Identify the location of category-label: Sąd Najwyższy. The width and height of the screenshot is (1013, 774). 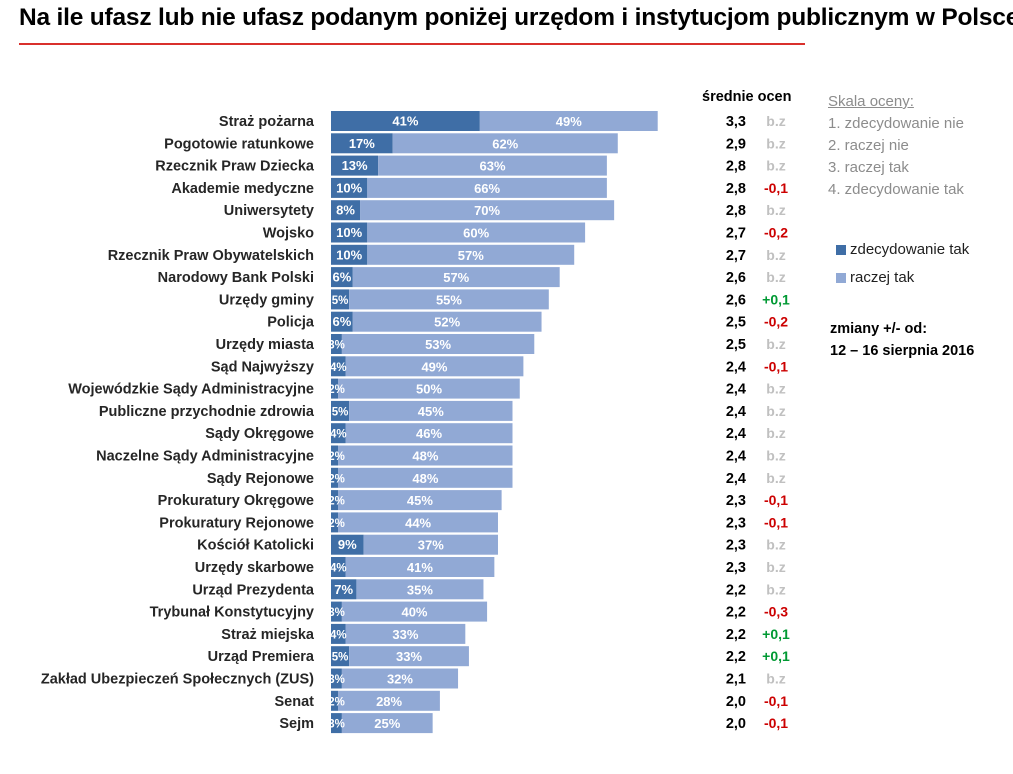
(262, 367).